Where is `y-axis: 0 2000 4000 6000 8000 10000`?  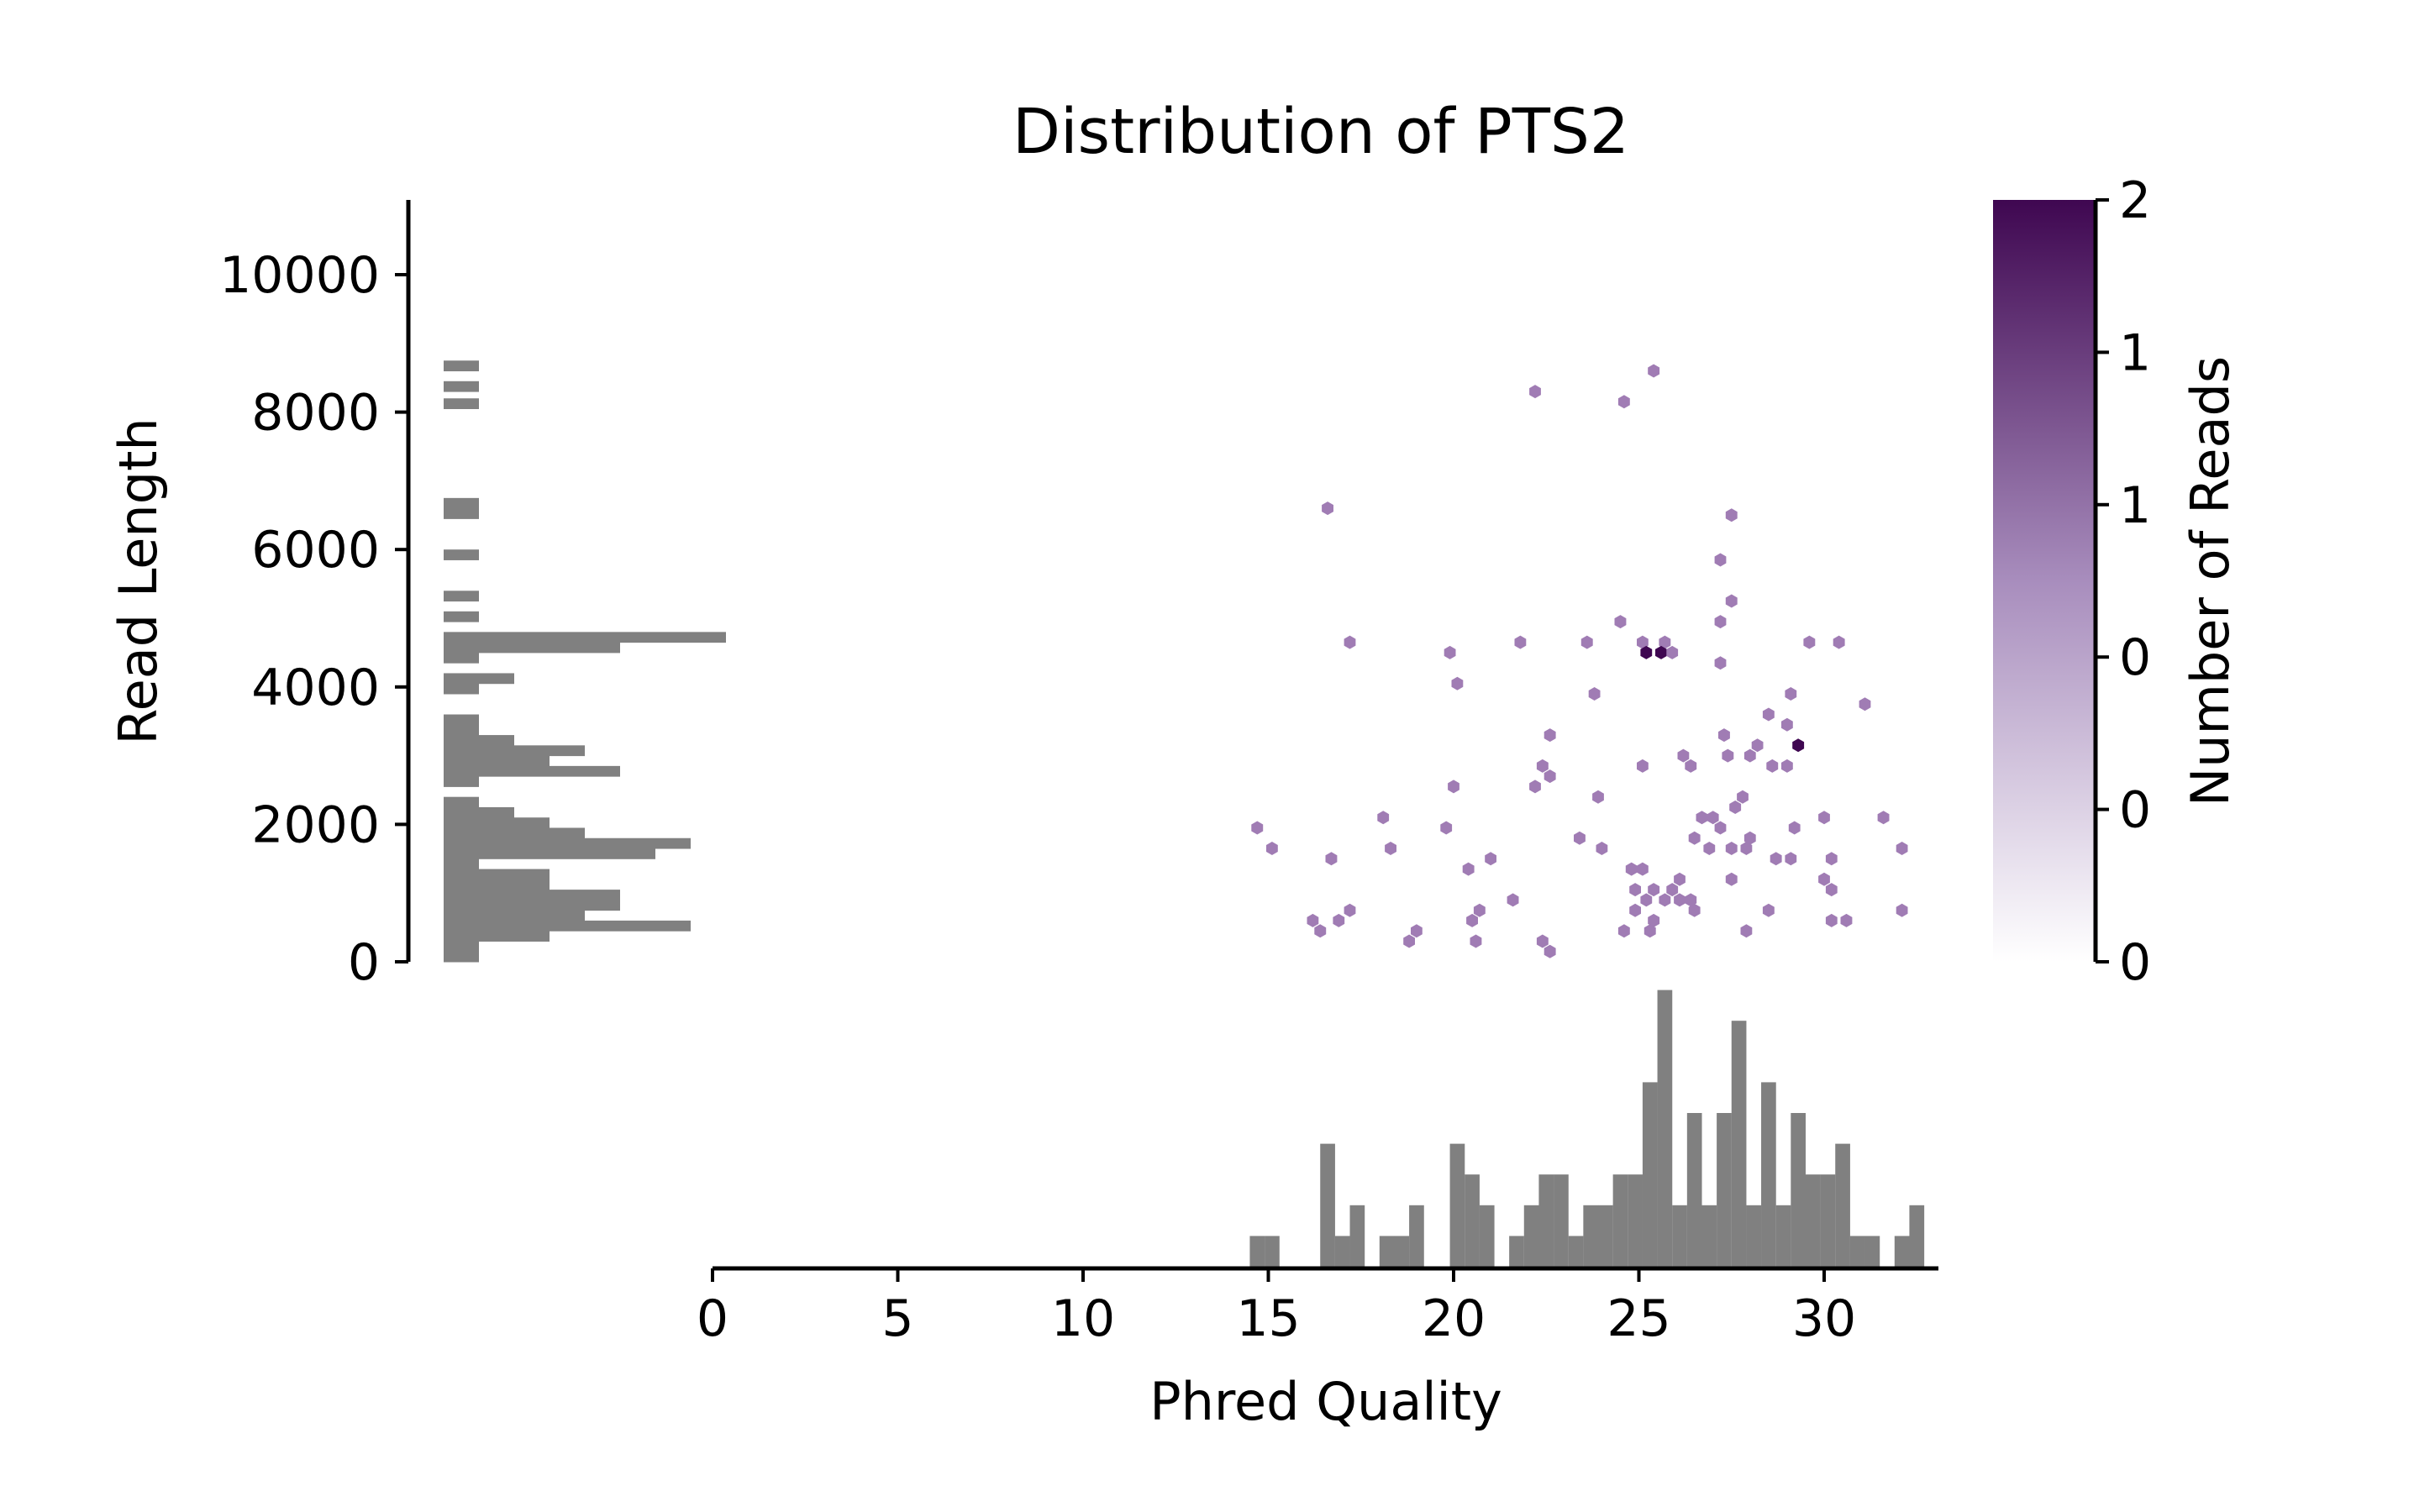 y-axis: 0 2000 4000 6000 8000 10000 is located at coordinates (315, 596).